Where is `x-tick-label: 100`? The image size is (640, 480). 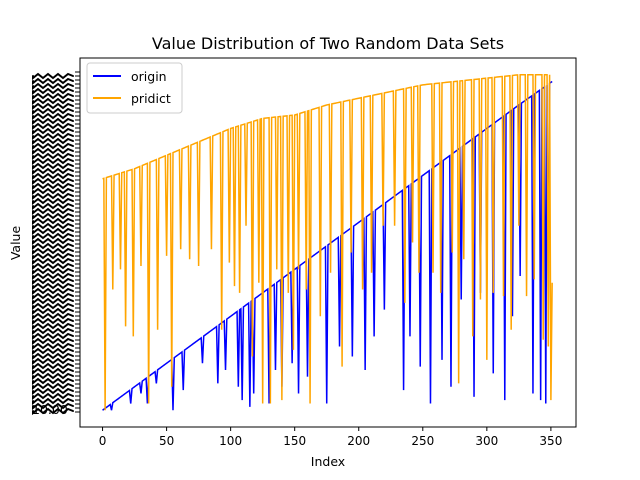 x-tick-label: 100 is located at coordinates (230, 441).